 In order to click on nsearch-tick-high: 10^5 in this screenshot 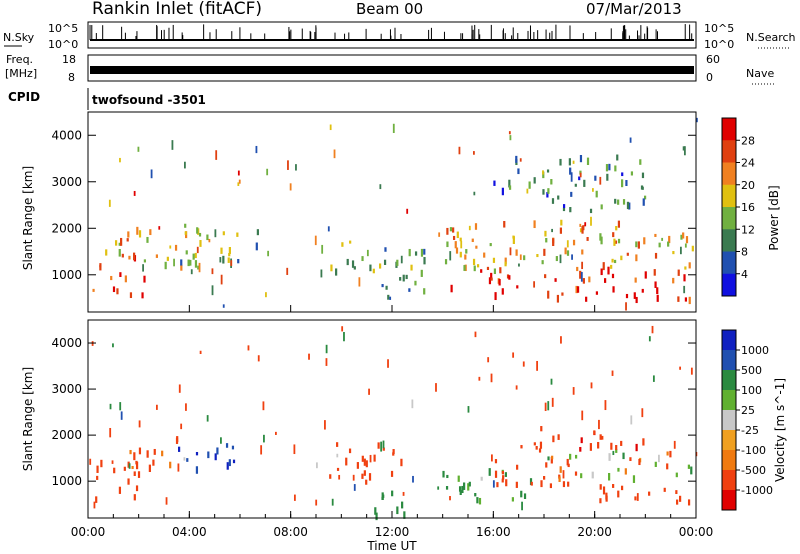, I will do `click(719, 28)`.